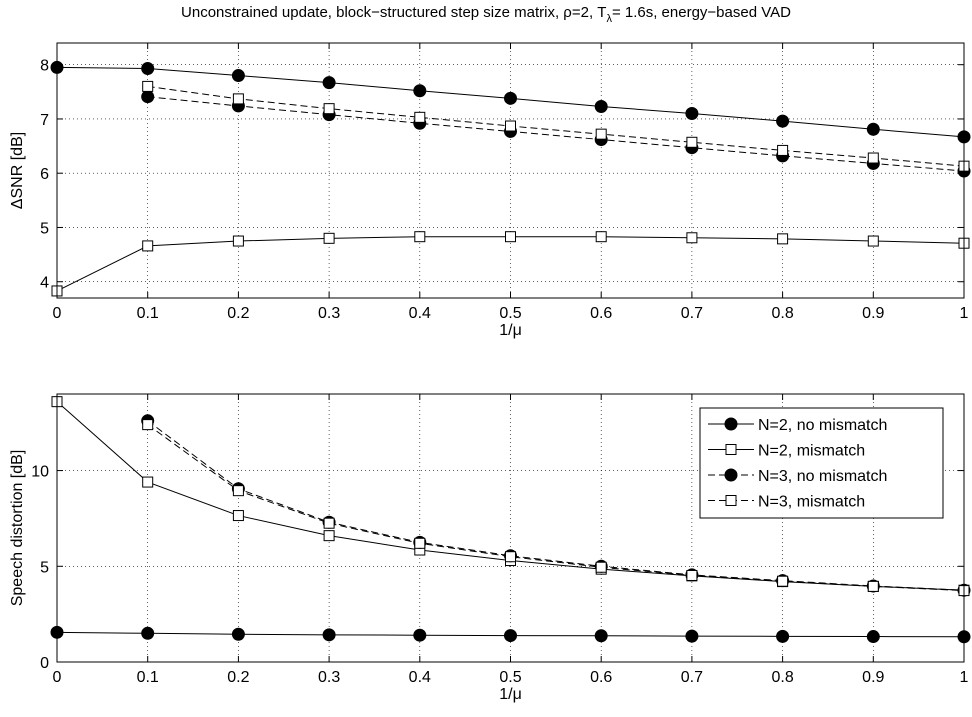 The image size is (972, 717). Describe the element at coordinates (811, 502) in the screenshot. I see `legend-label: N=3, mismatch` at that location.